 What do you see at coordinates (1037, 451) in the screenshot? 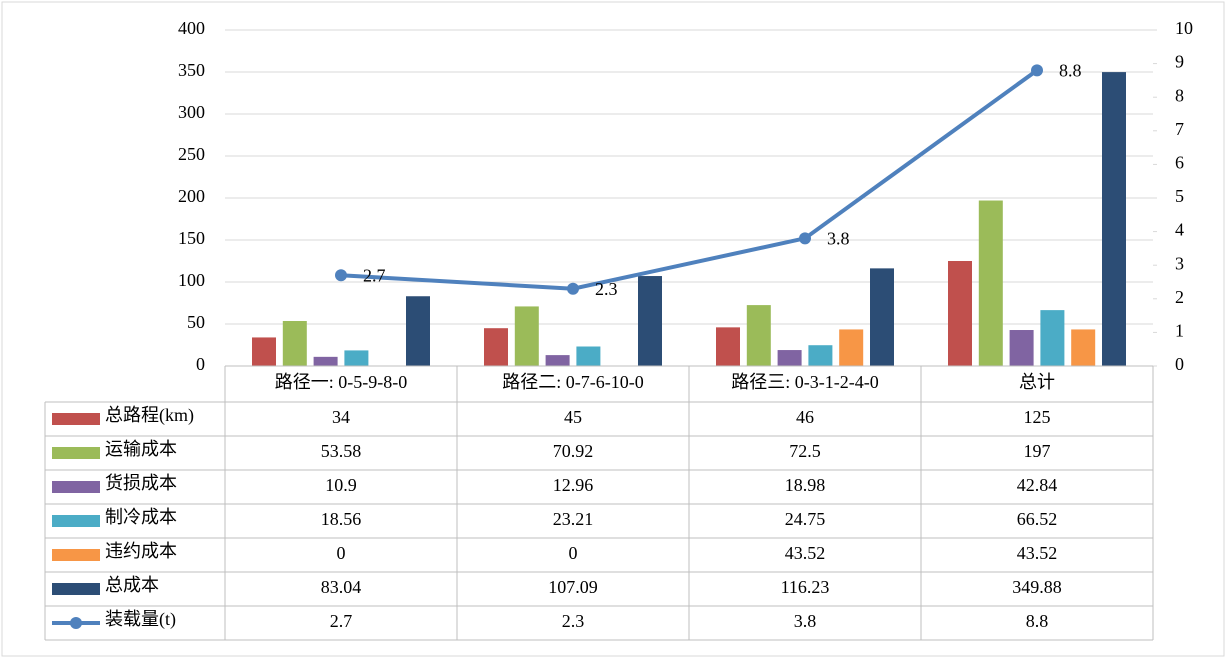
I see `table-cell: 197` at bounding box center [1037, 451].